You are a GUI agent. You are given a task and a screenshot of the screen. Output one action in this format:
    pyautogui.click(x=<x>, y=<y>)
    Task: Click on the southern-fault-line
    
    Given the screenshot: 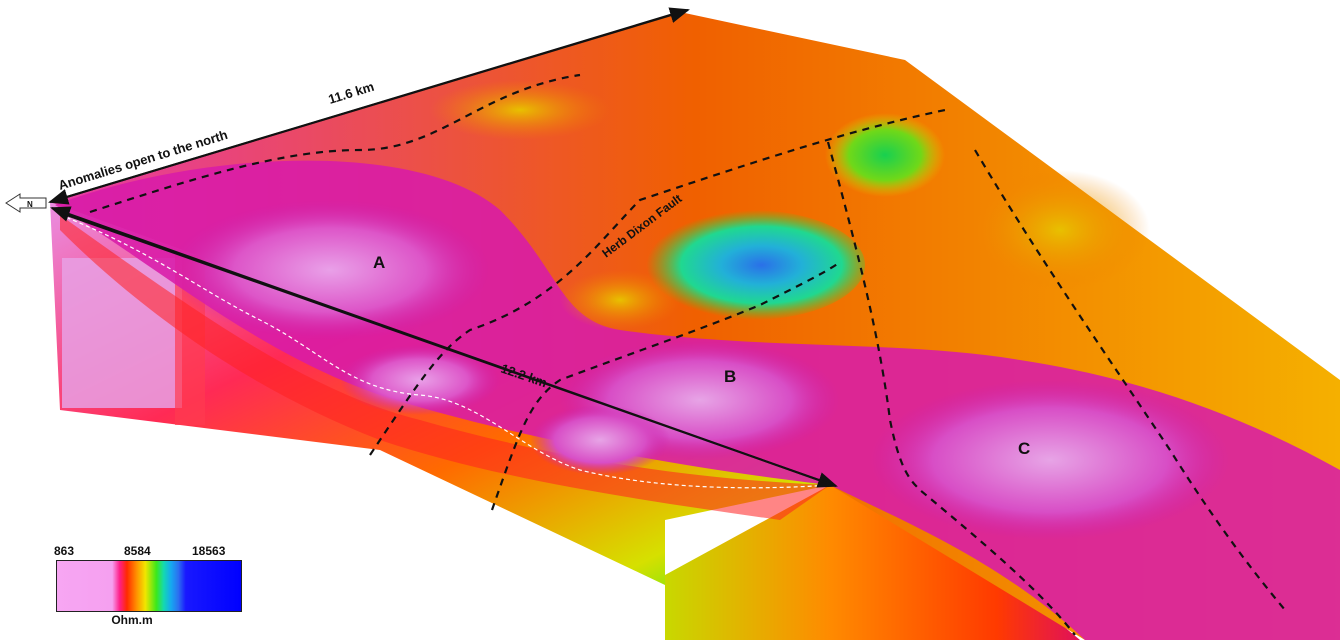 What is the action you would take?
    pyautogui.click(x=665, y=386)
    